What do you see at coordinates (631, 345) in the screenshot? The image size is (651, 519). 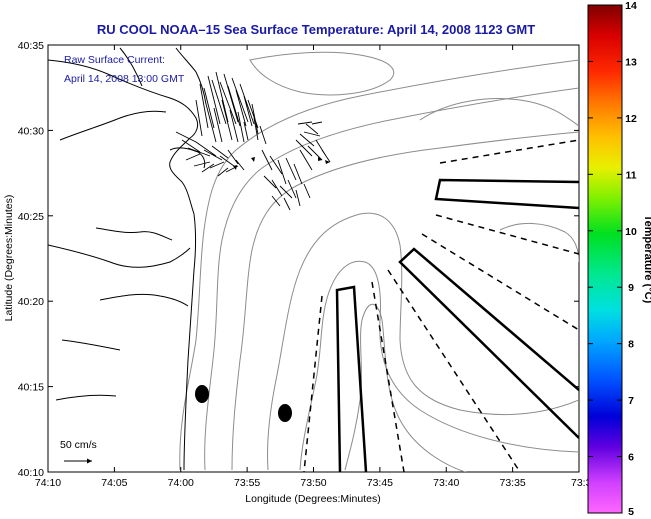 I see `colorbar-tick-label: 8` at bounding box center [631, 345].